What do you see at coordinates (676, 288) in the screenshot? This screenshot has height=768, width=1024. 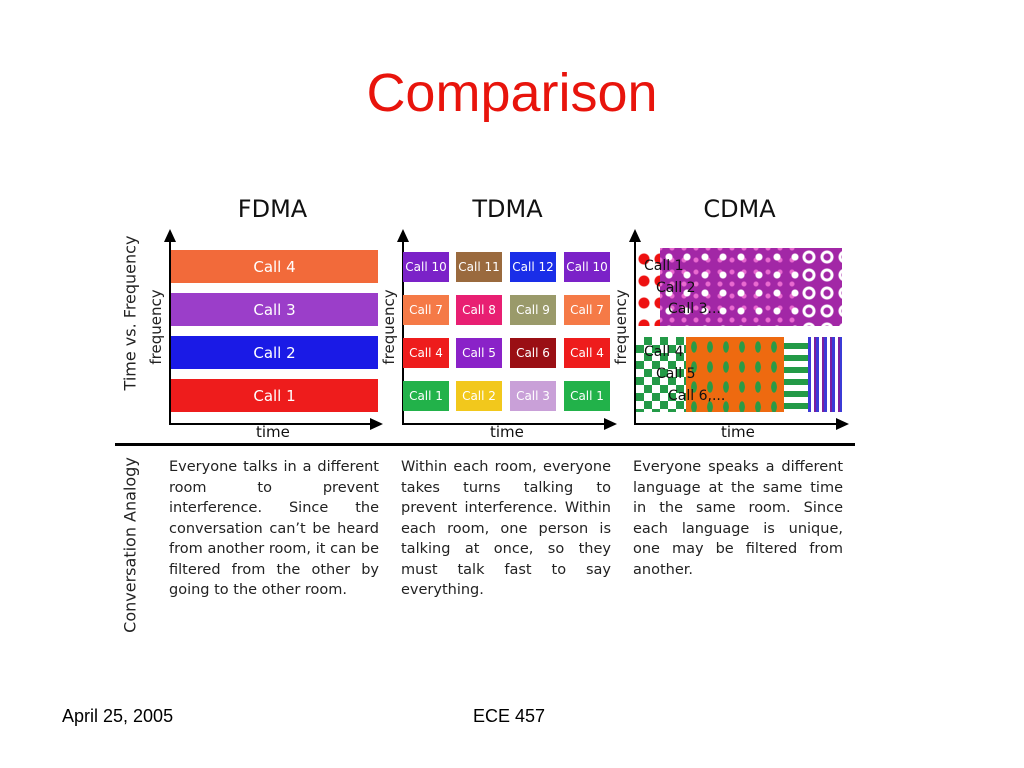 I see `cdma-label-call-2: Call 2` at bounding box center [676, 288].